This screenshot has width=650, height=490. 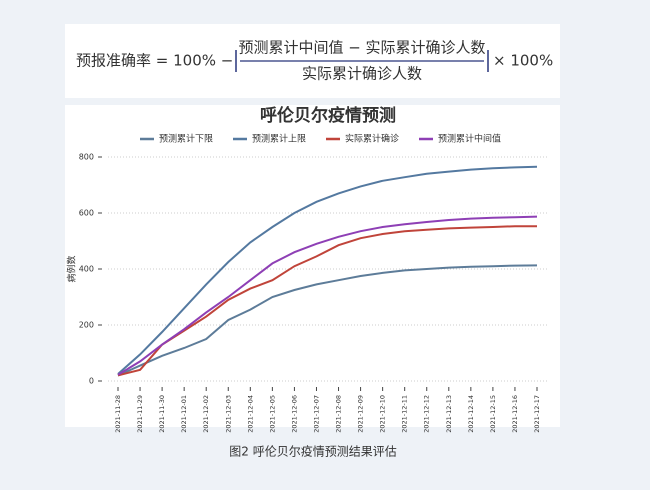 I want to click on x-tick-label: 2021-12-10, so click(x=383, y=414).